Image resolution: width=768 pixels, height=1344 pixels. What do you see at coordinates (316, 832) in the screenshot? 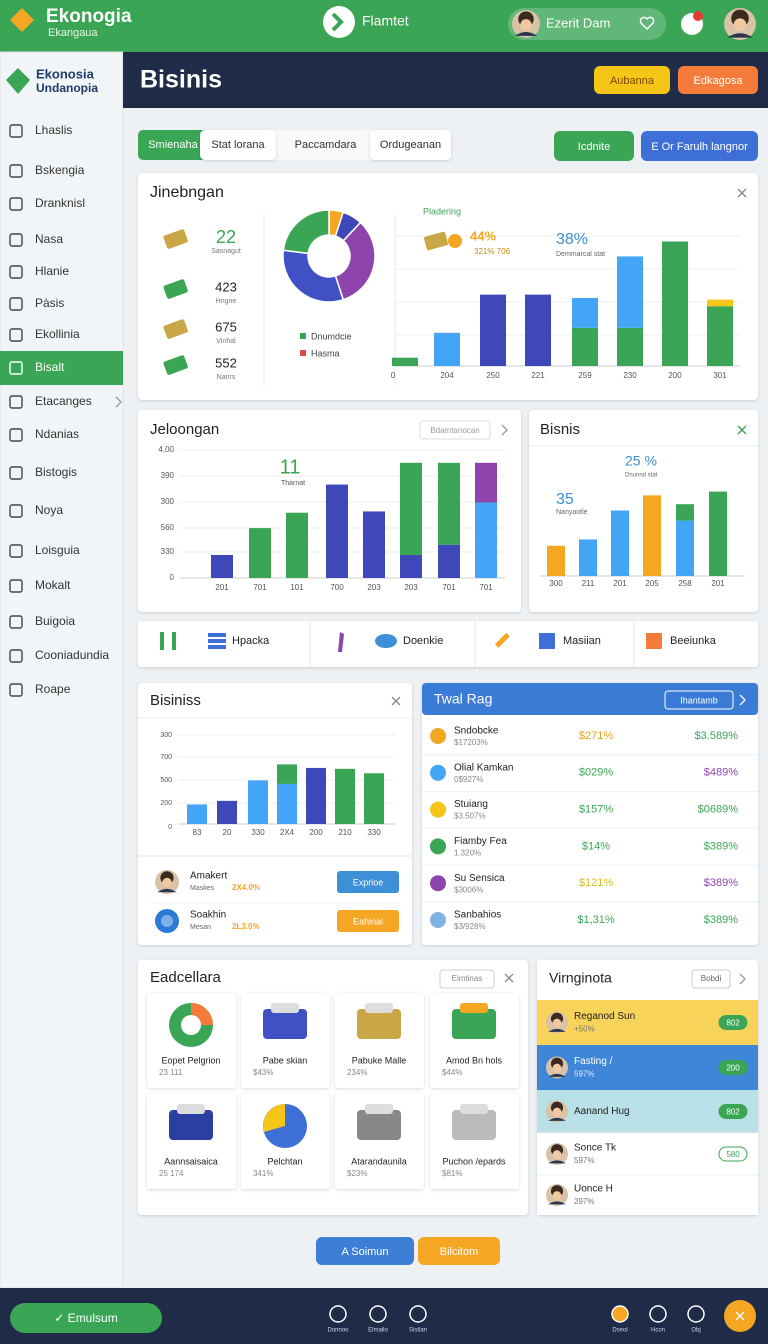
I see `x-tick-label: 200` at bounding box center [316, 832].